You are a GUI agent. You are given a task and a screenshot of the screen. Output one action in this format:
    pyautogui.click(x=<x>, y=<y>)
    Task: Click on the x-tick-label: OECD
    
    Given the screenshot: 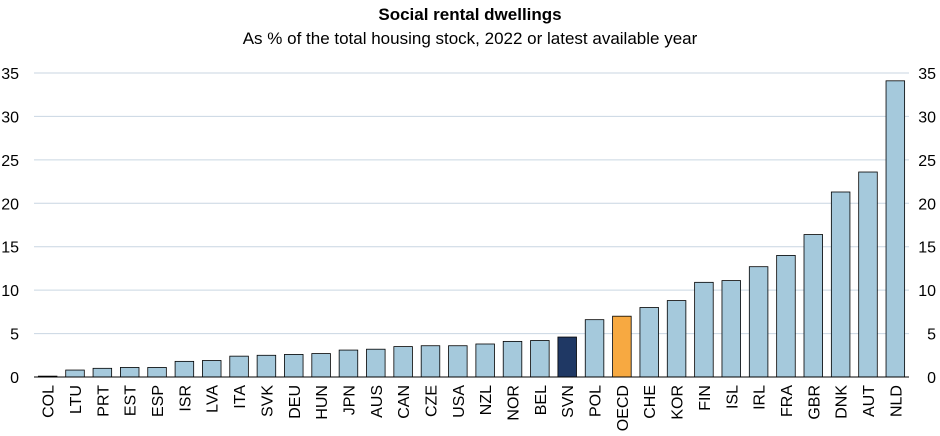 What is the action you would take?
    pyautogui.click(x=623, y=408)
    